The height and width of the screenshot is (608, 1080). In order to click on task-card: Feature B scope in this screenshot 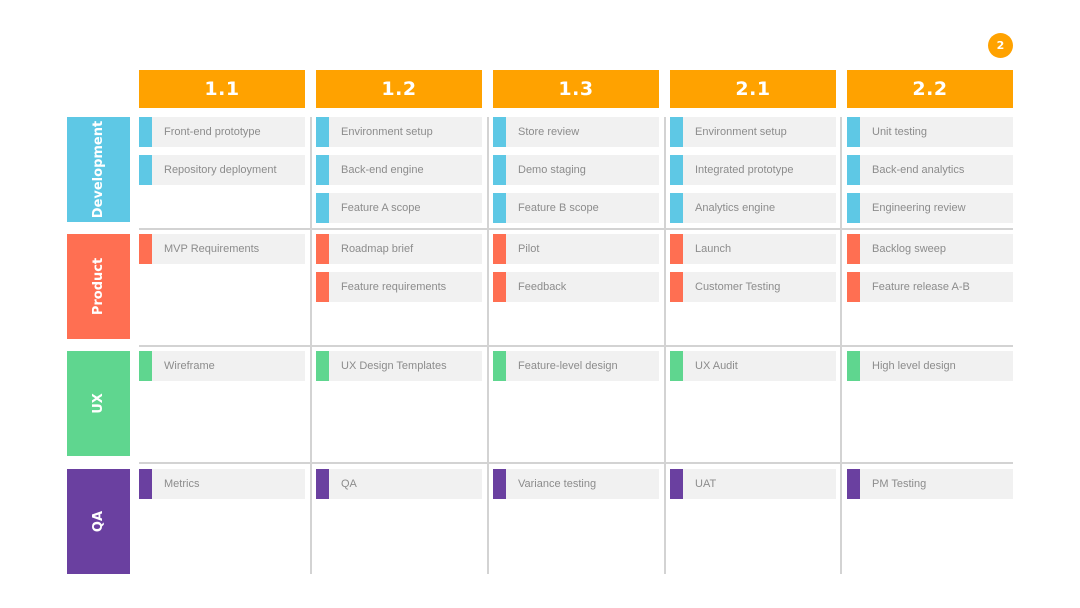, I will do `click(576, 208)`.